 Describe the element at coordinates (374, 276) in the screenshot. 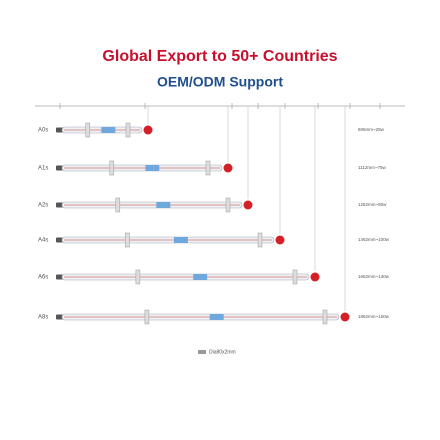

I see `tube-spec: 1662mm~130w` at that location.